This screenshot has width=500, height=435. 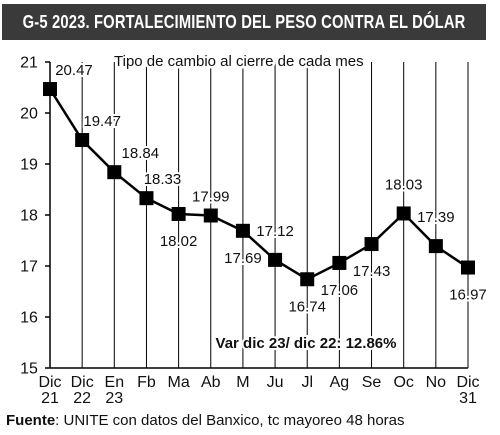 What do you see at coordinates (115, 382) in the screenshot?
I see `x-tick-label: En` at bounding box center [115, 382].